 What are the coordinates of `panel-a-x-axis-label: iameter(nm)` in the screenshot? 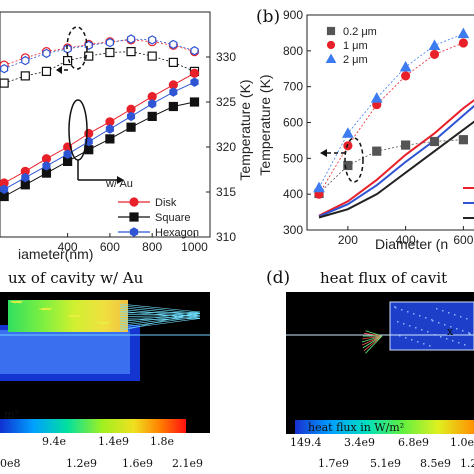 It's located at (55, 254).